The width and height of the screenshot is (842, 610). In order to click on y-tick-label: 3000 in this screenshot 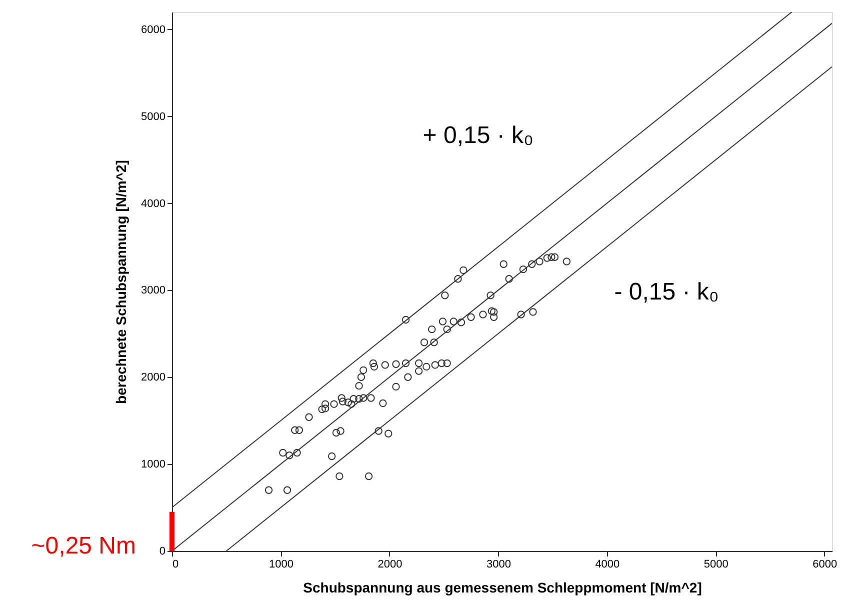, I will do `click(153, 290)`.